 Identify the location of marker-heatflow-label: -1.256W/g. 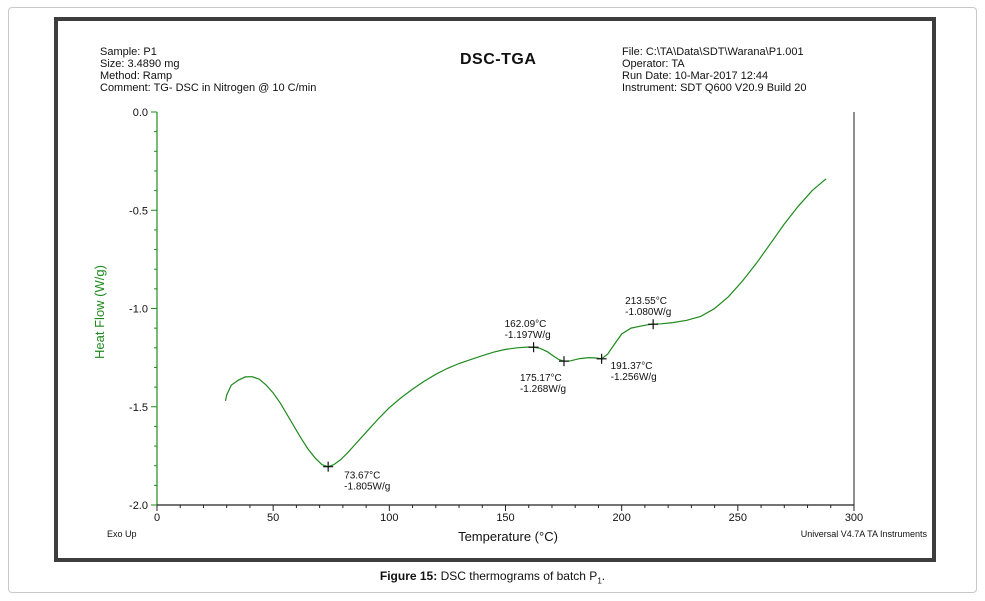
(634, 377).